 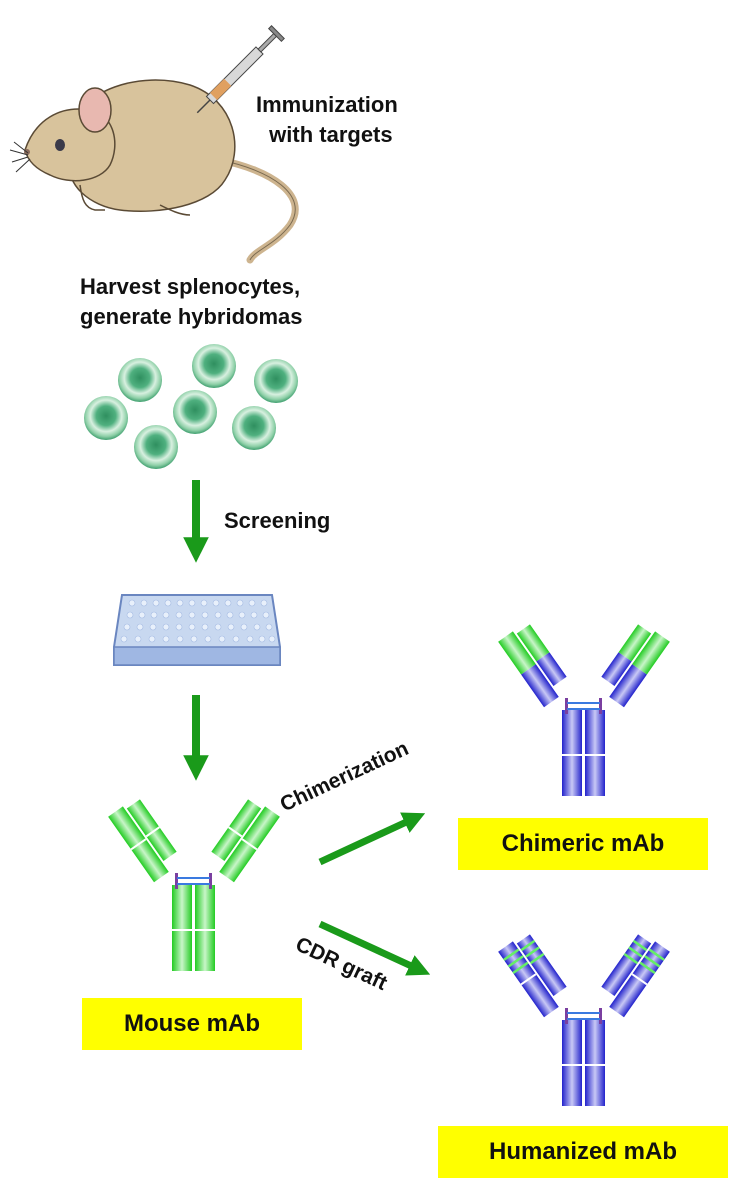 What do you see at coordinates (584, 1020) in the screenshot?
I see `humanized-antibody` at bounding box center [584, 1020].